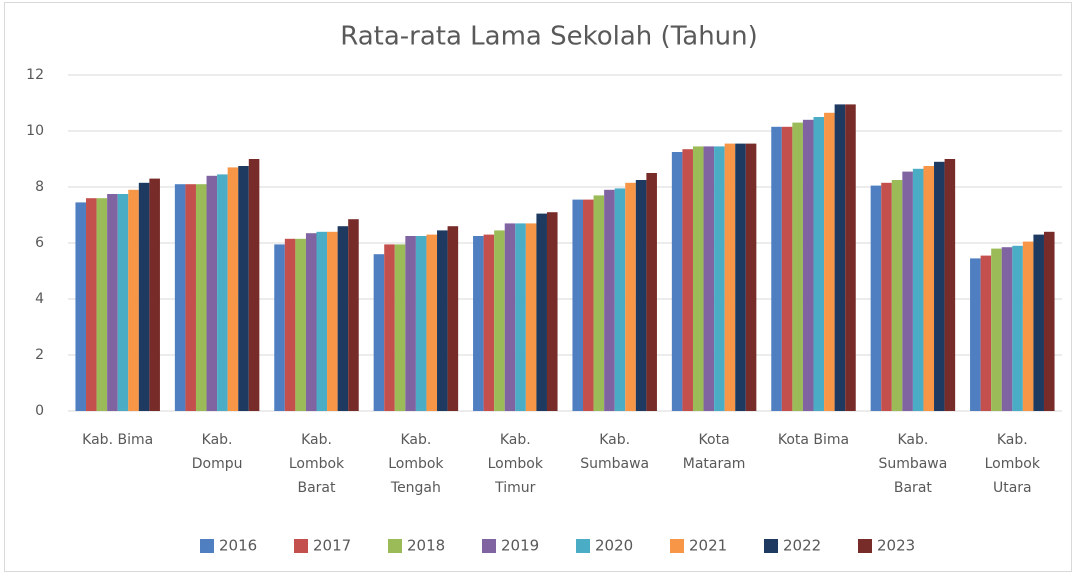 The width and height of the screenshot is (1078, 576). What do you see at coordinates (238, 546) in the screenshot?
I see `legend-label: 2016` at bounding box center [238, 546].